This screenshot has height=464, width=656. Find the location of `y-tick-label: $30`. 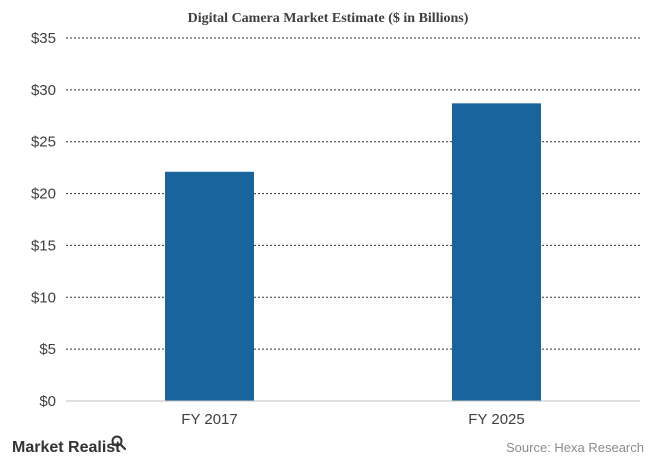

y-tick-label: $30 is located at coordinates (43, 90).